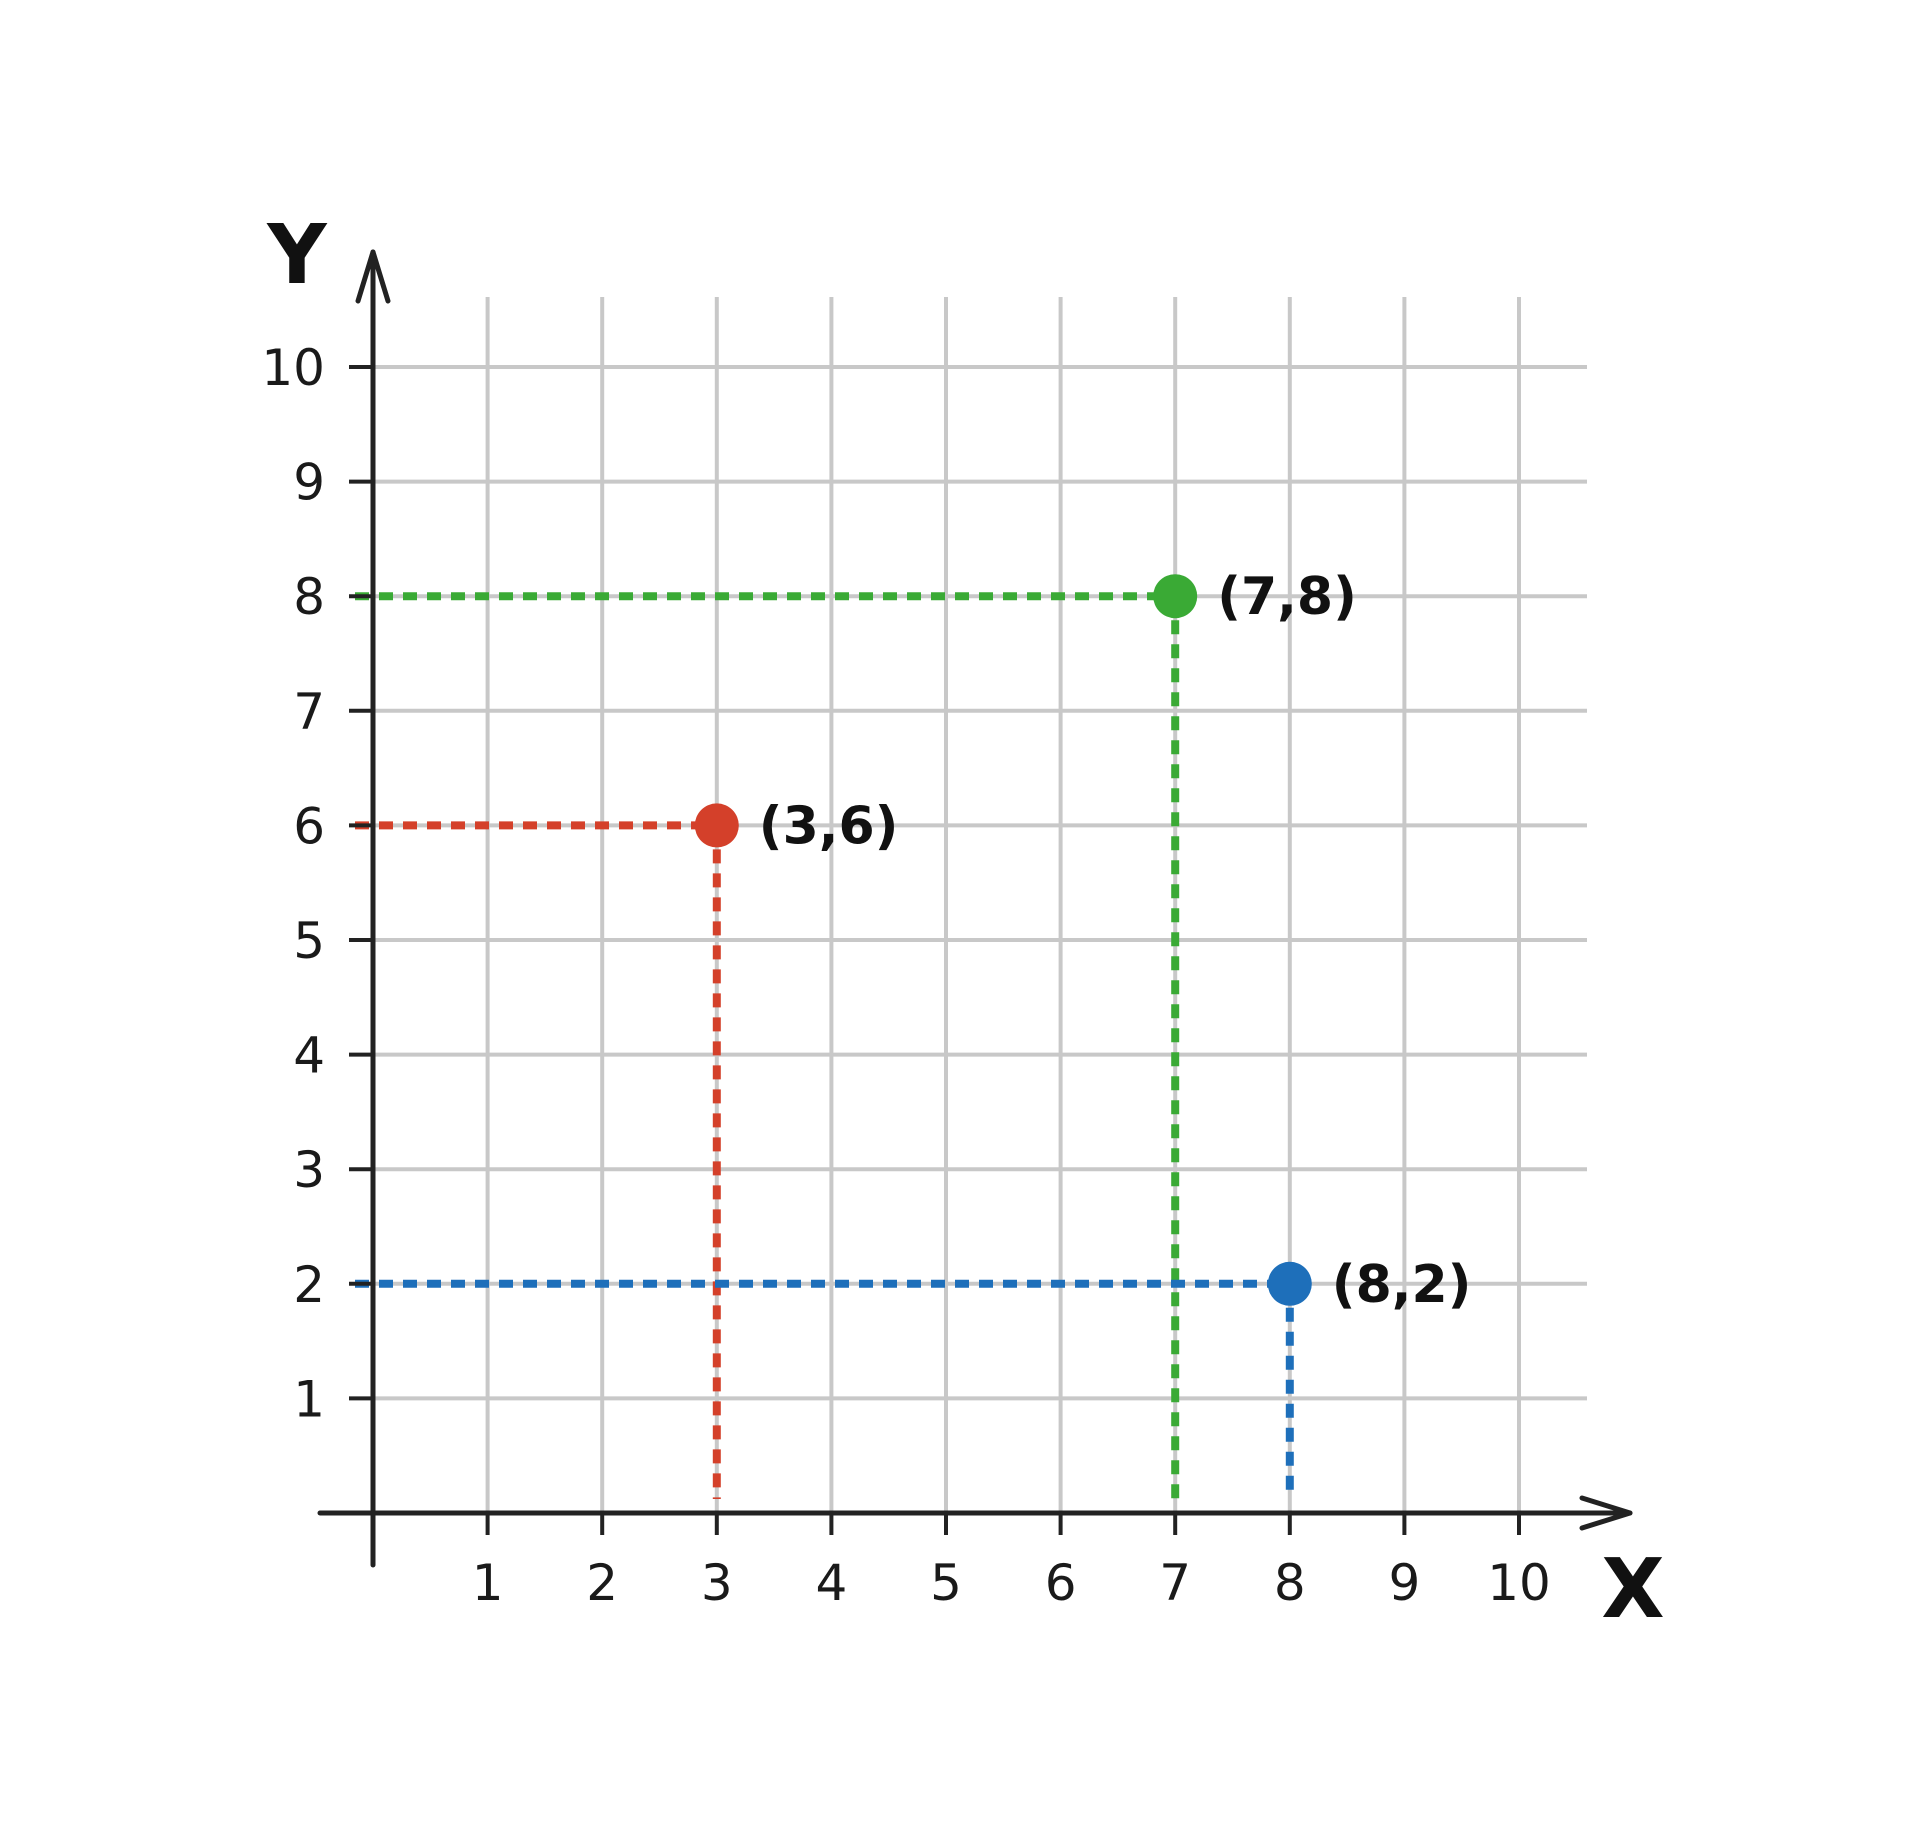 The height and width of the screenshot is (1829, 1920). What do you see at coordinates (1290, 1583) in the screenshot?
I see `x-tick-label: 8` at bounding box center [1290, 1583].